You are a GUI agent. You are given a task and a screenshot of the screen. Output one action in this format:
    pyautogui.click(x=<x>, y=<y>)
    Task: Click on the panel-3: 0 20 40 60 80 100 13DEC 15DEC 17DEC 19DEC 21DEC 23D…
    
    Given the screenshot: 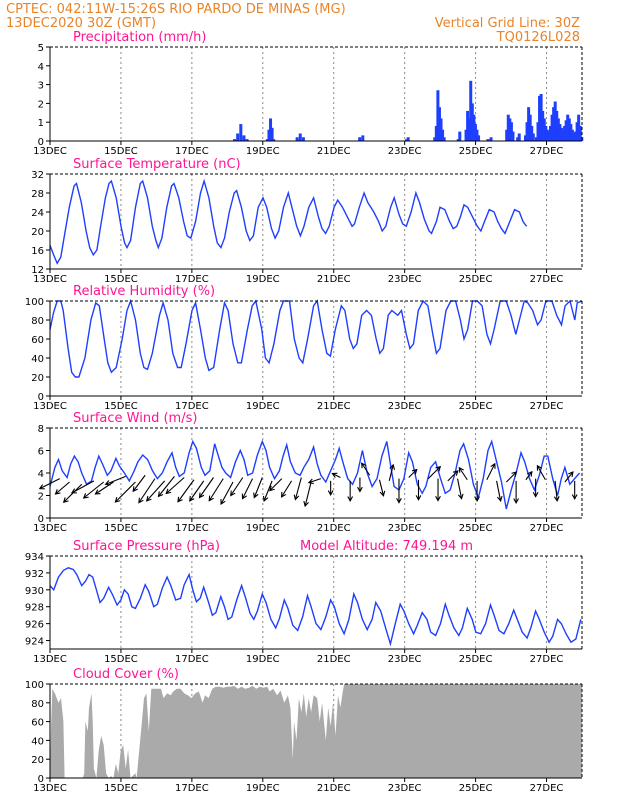 What is the action you would take?
    pyautogui.click(x=304, y=348)
    